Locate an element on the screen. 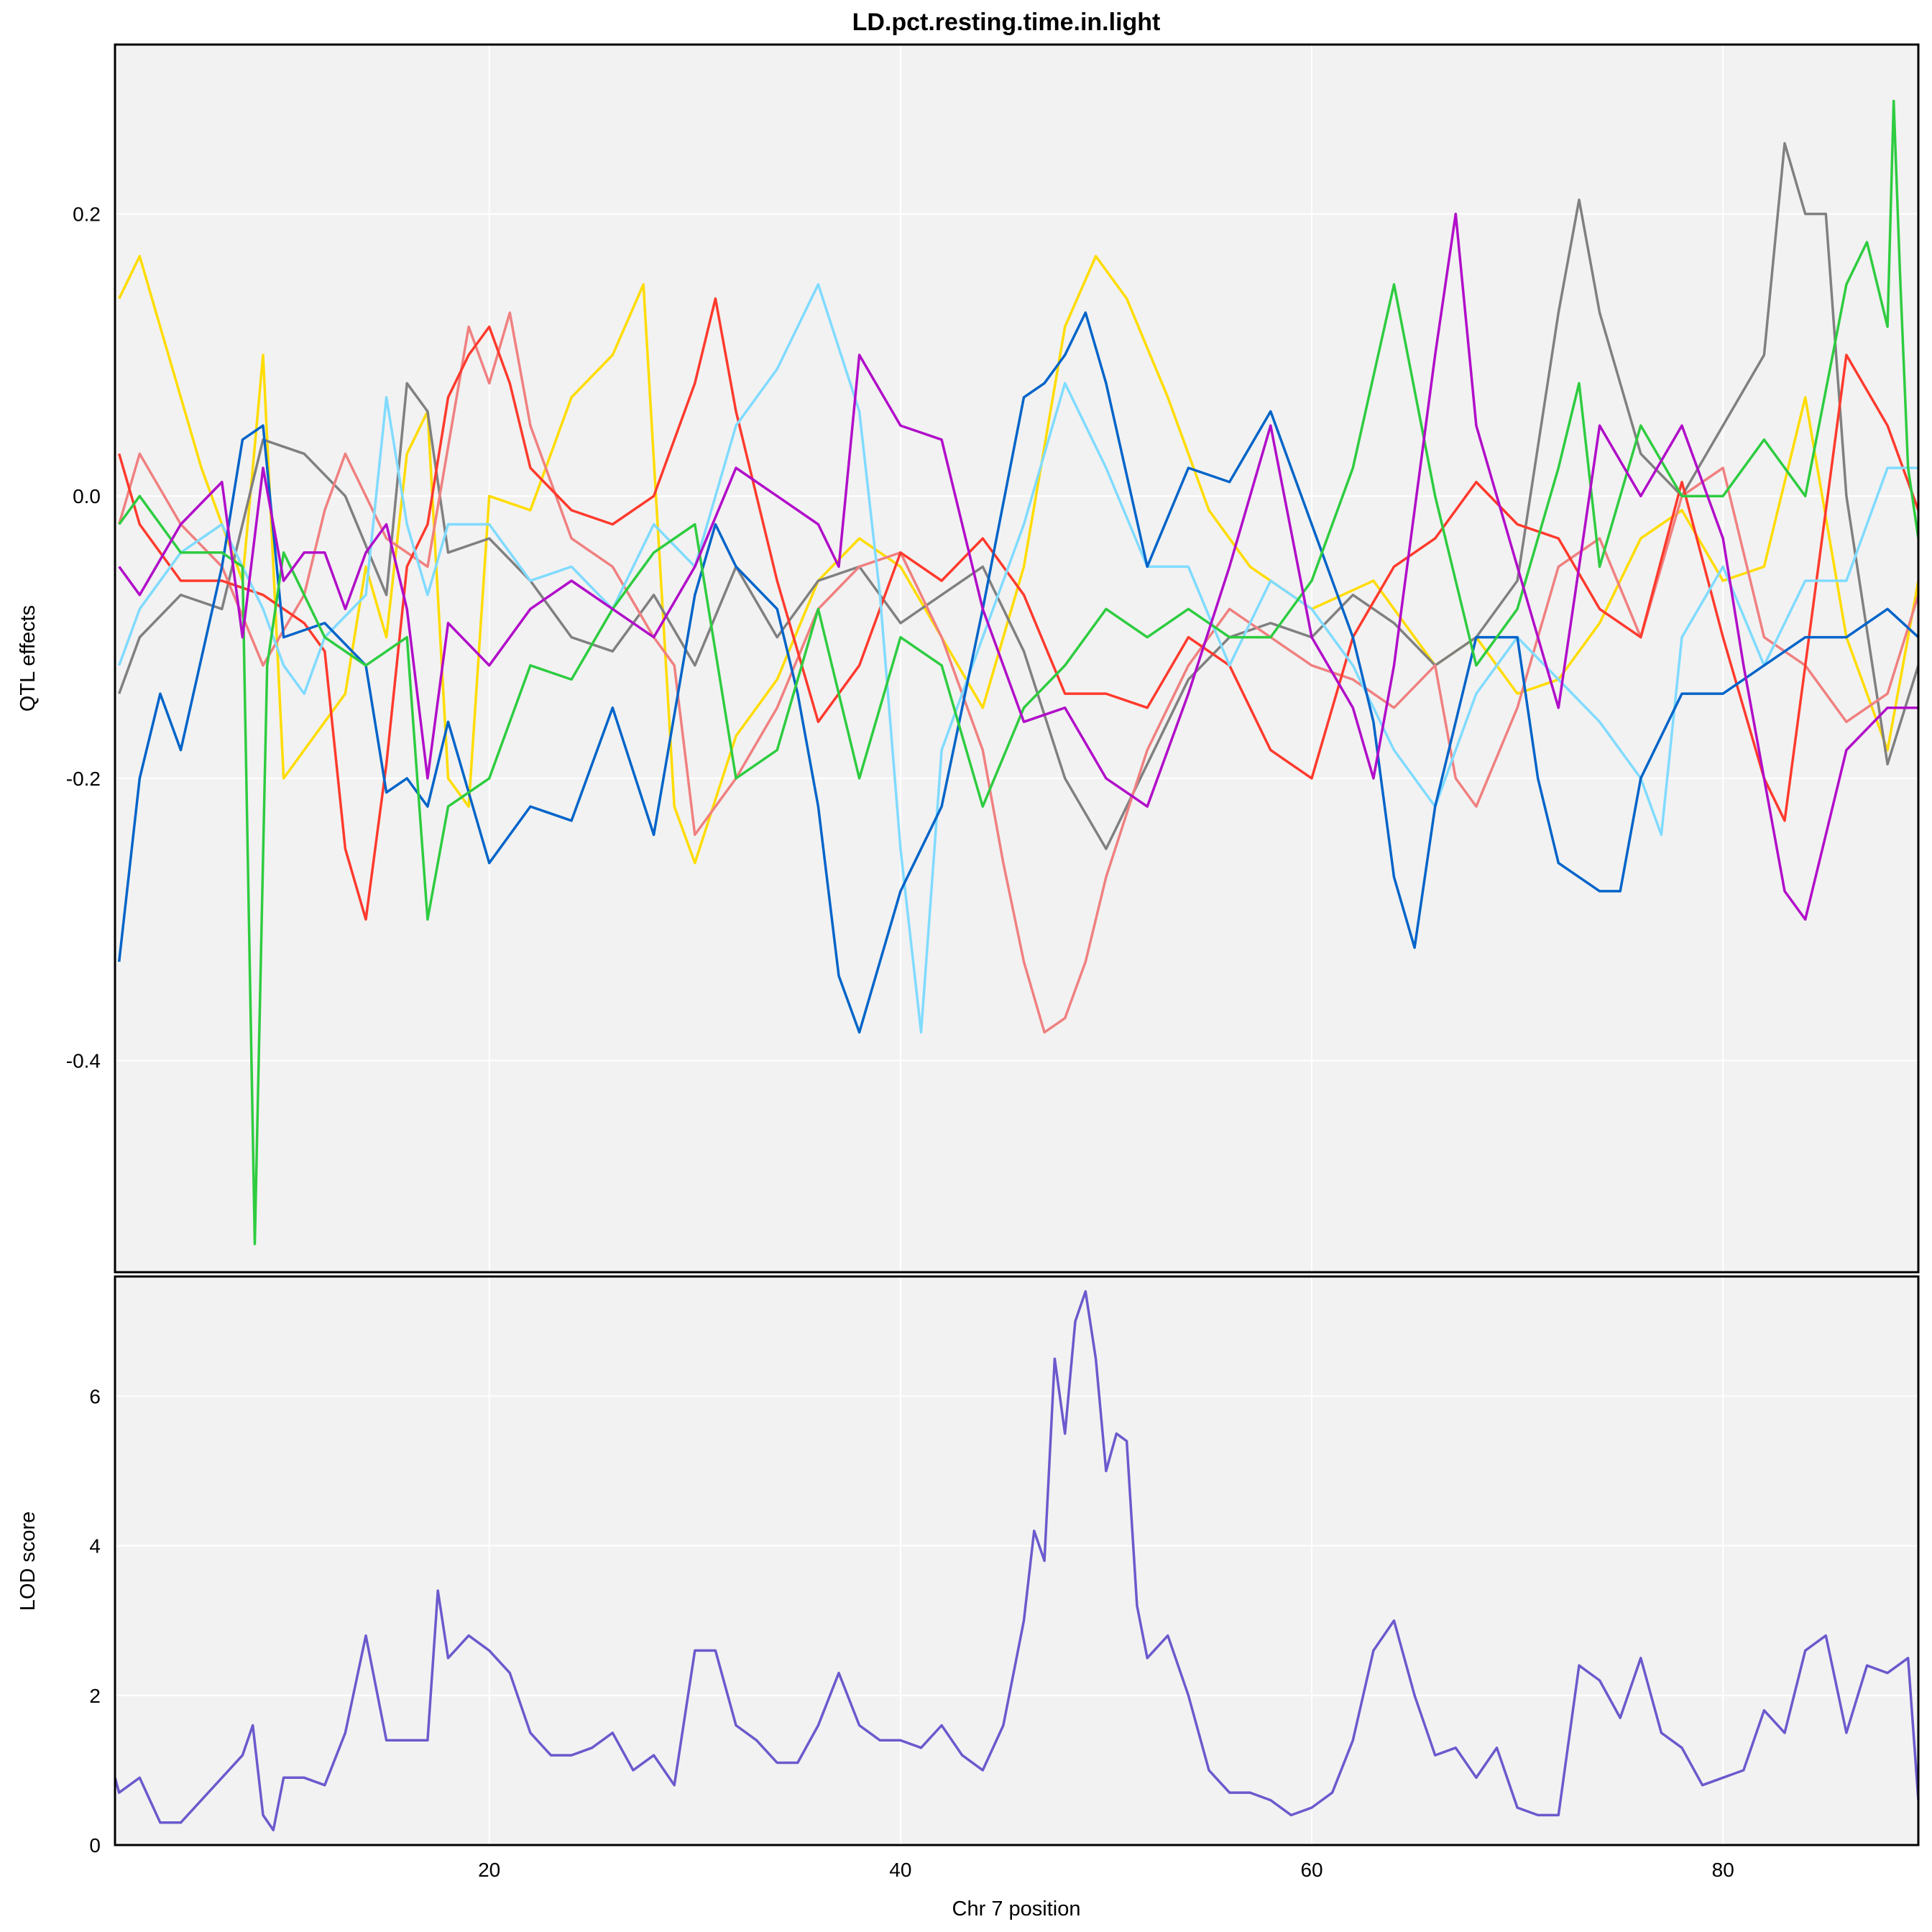  y-tick-label: 0.2 is located at coordinates (87, 214).